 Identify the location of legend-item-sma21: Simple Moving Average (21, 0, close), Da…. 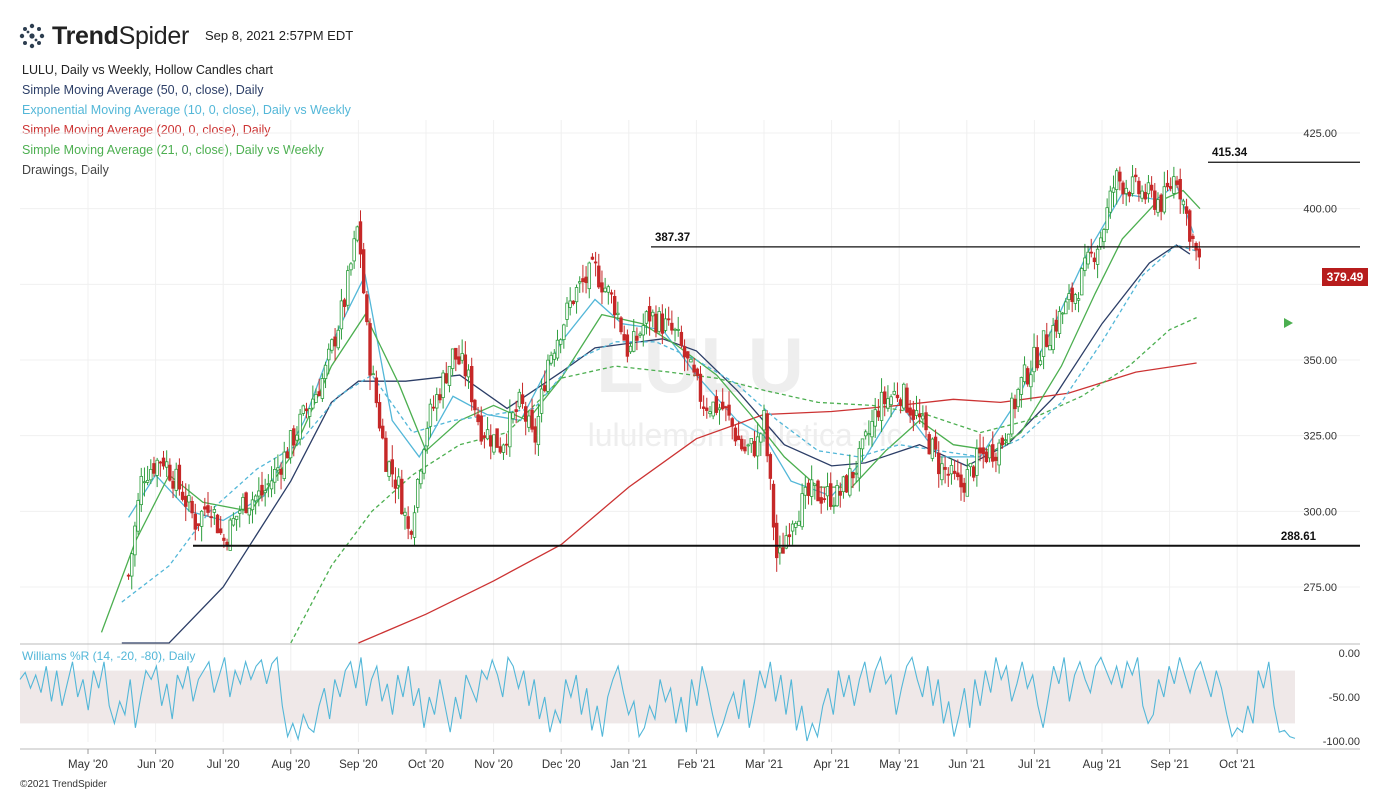
(173, 150).